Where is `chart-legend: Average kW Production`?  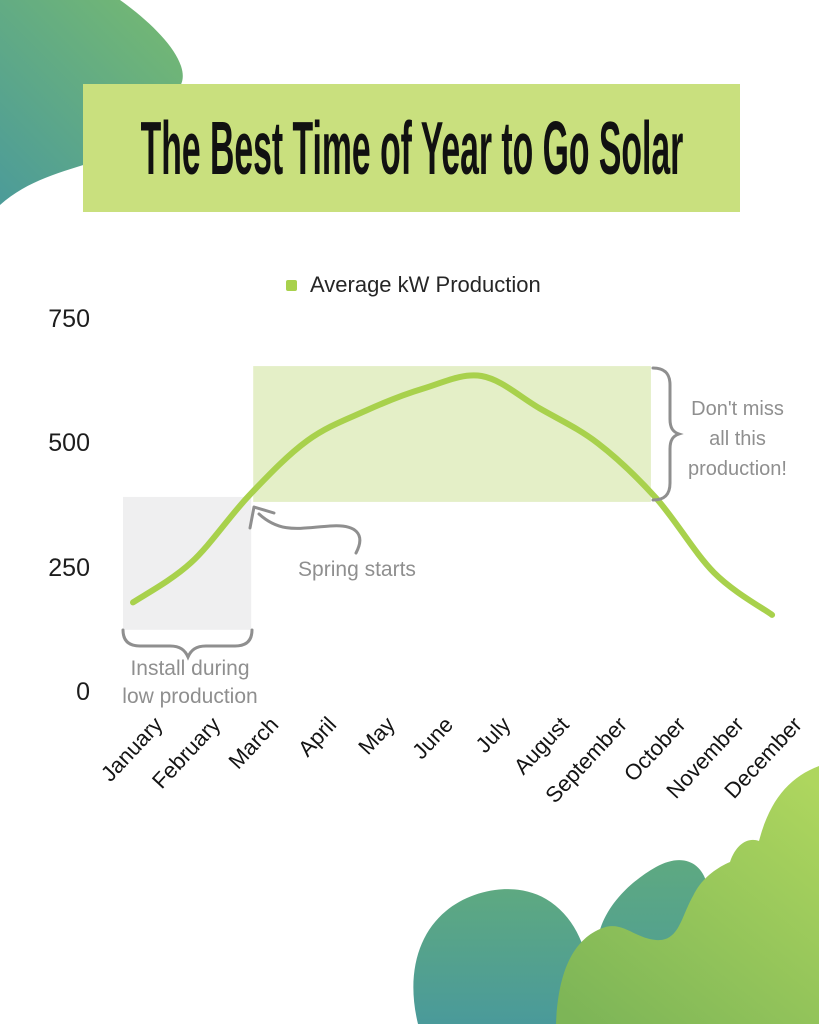
chart-legend: Average kW Production is located at coordinates (413, 285).